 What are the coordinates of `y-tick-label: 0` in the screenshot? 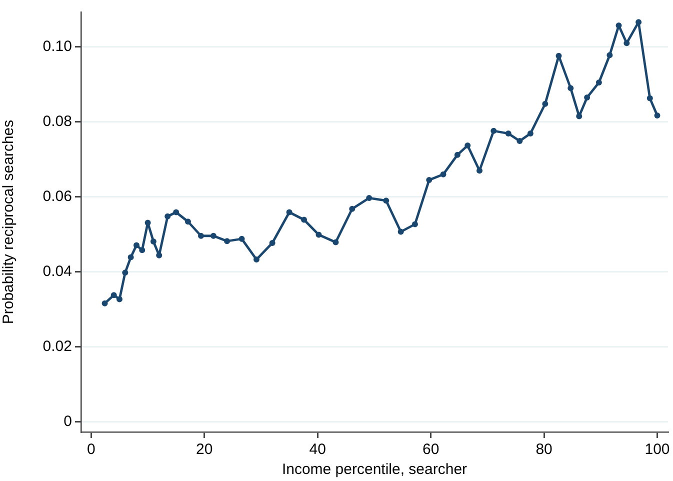 It's located at (68, 421).